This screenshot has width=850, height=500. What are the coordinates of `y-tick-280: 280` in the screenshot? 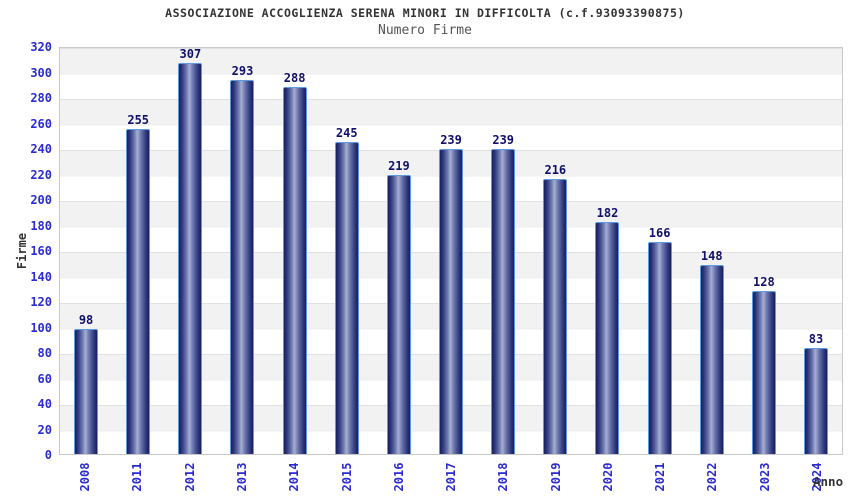 It's located at (41, 98).